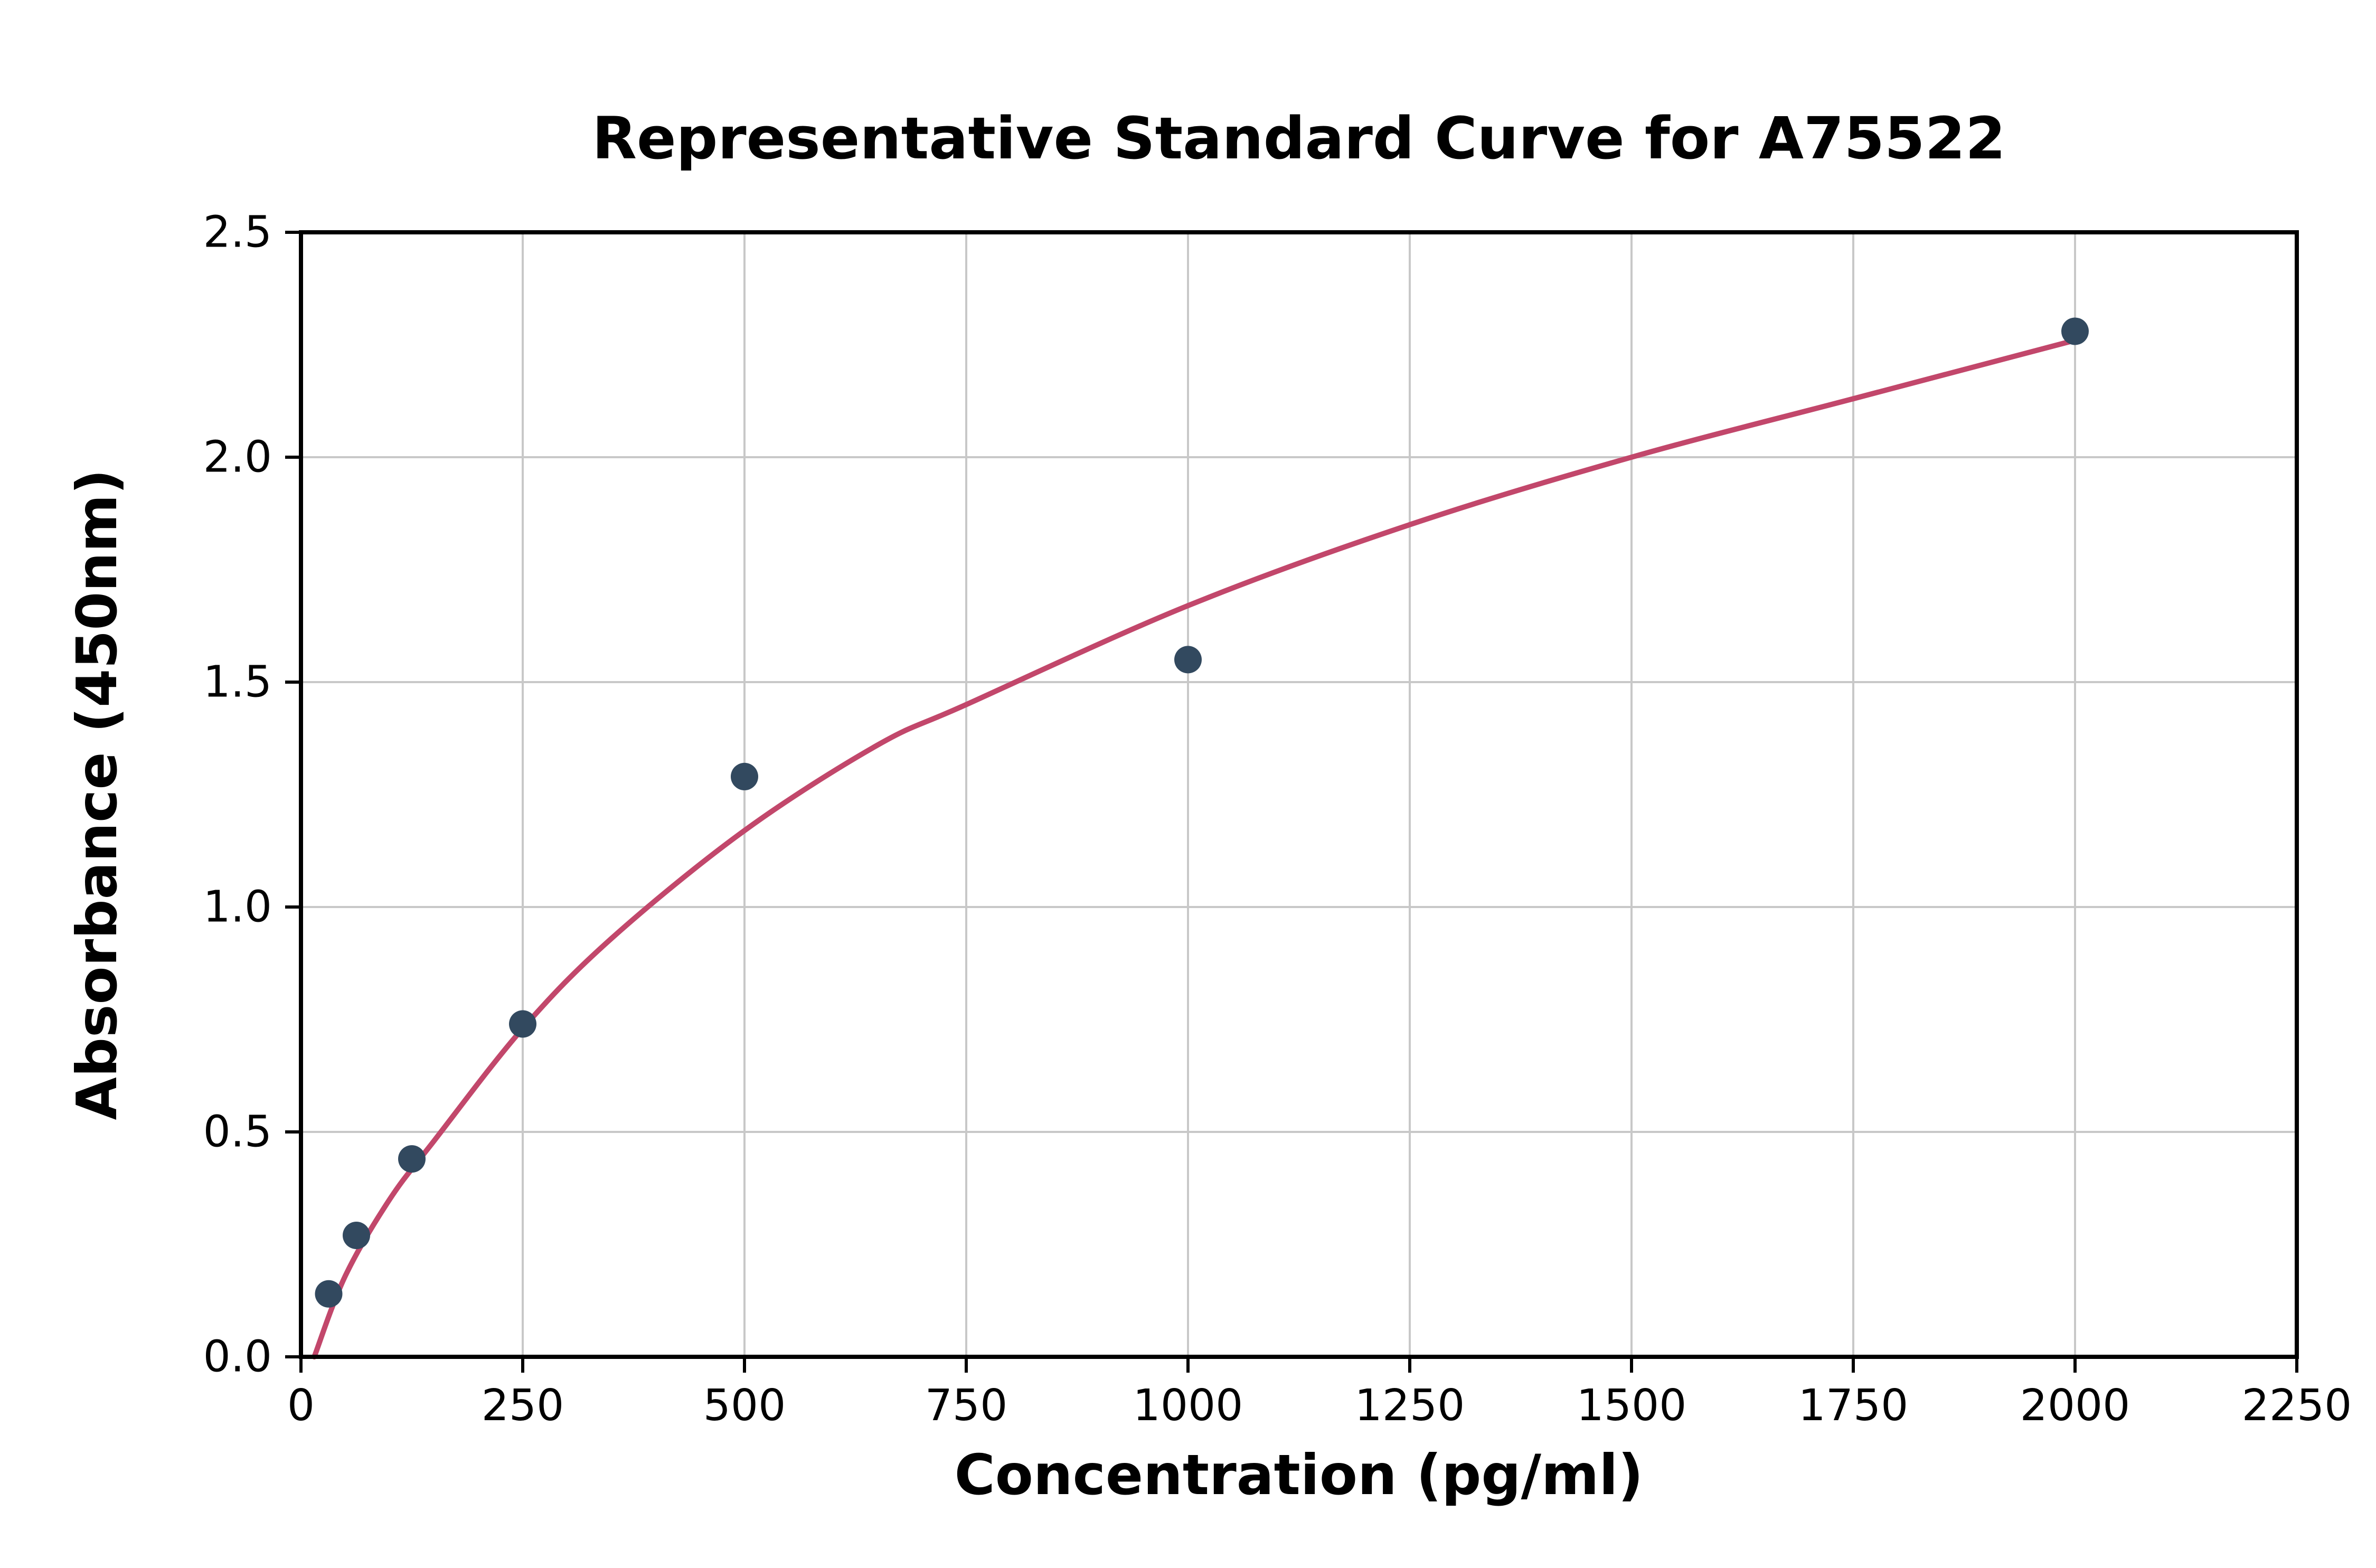 The image size is (2376, 1568). Describe the element at coordinates (237, 1357) in the screenshot. I see `y-tick-label: 0.0` at that location.